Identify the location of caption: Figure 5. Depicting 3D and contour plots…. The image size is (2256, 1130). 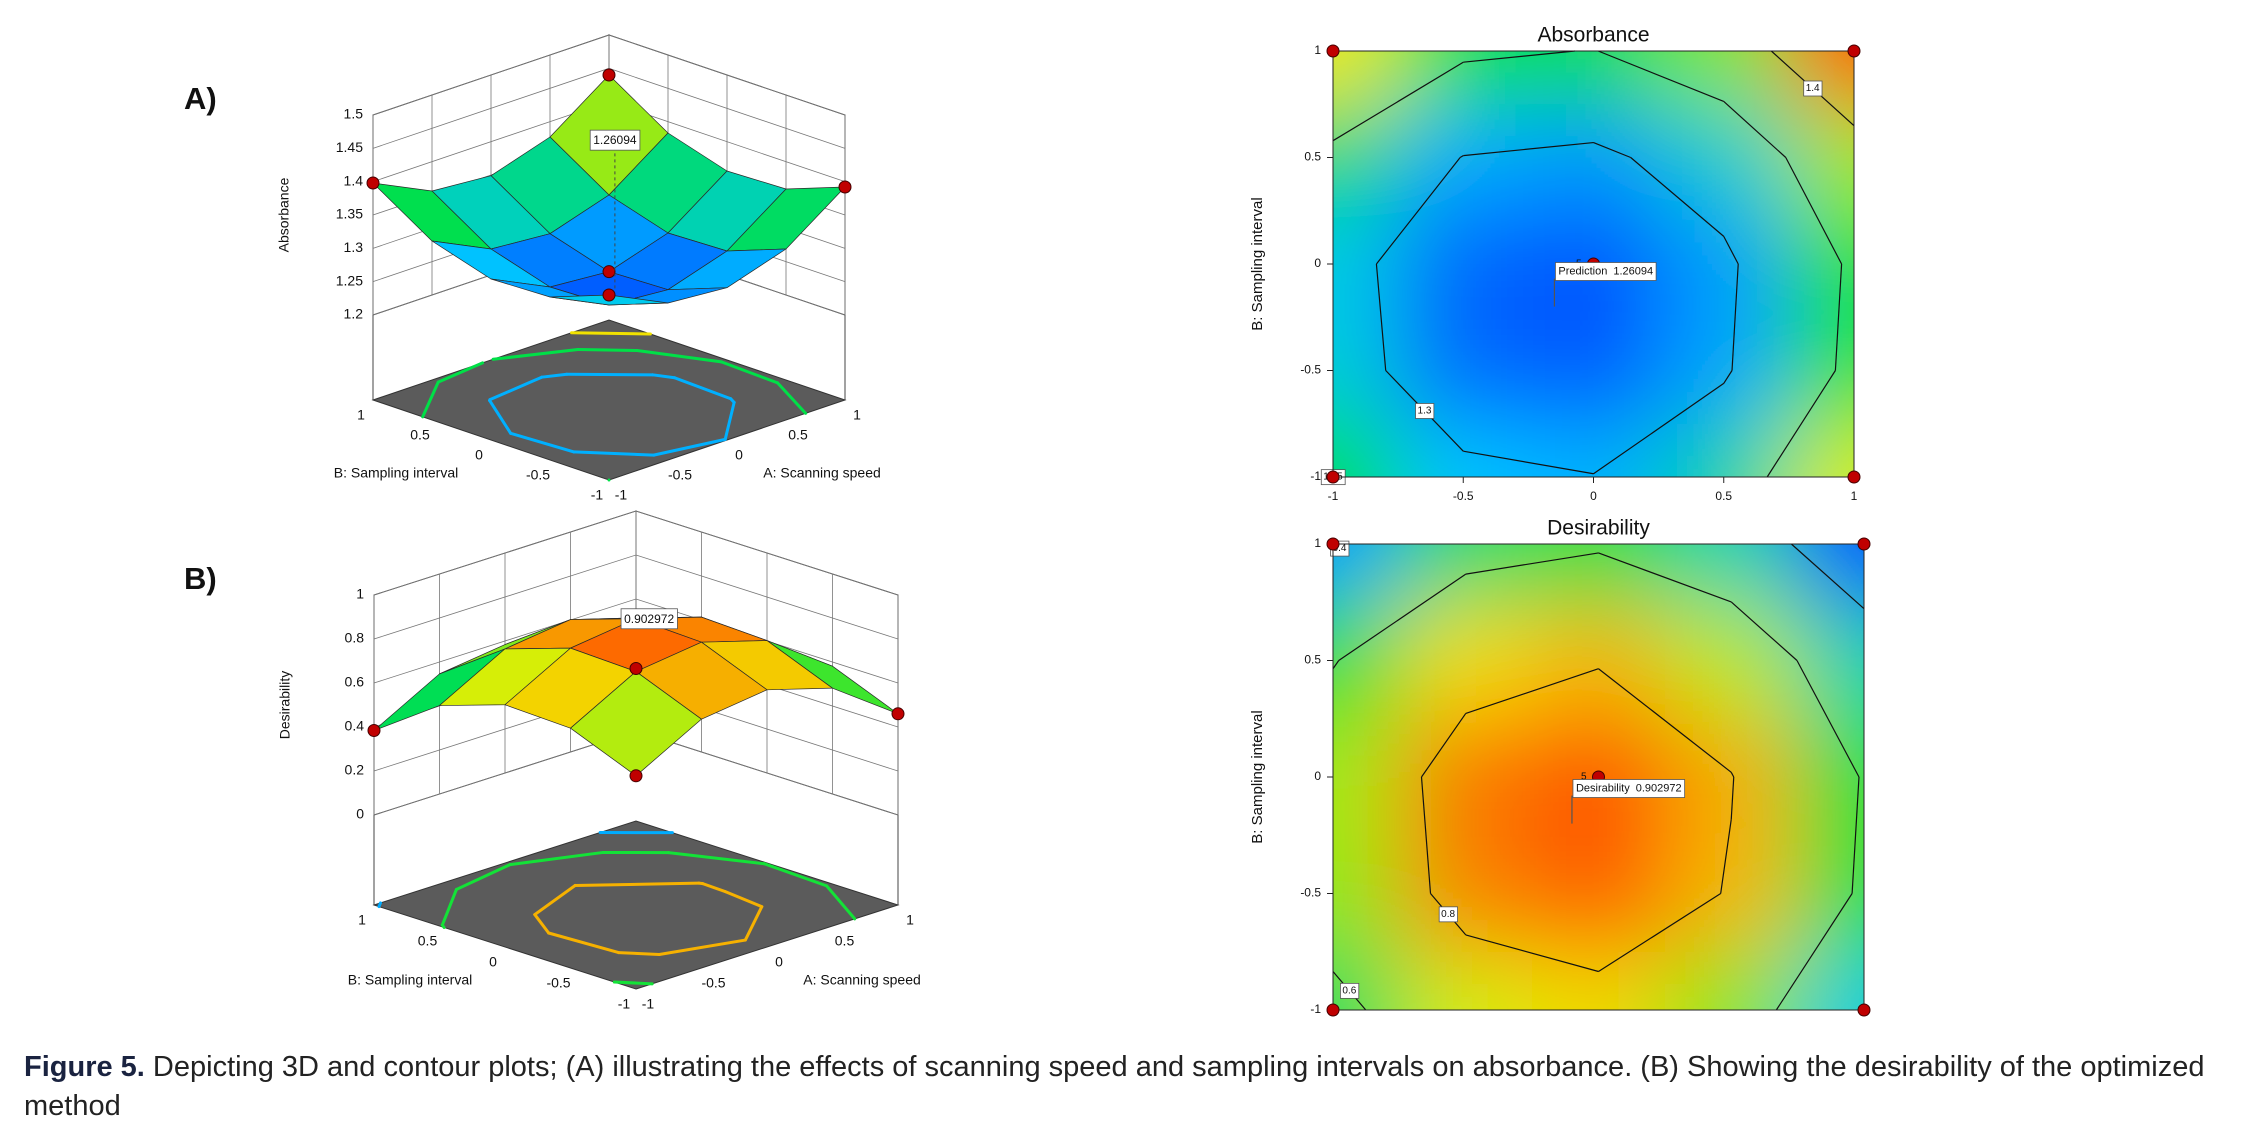
(1131, 1087).